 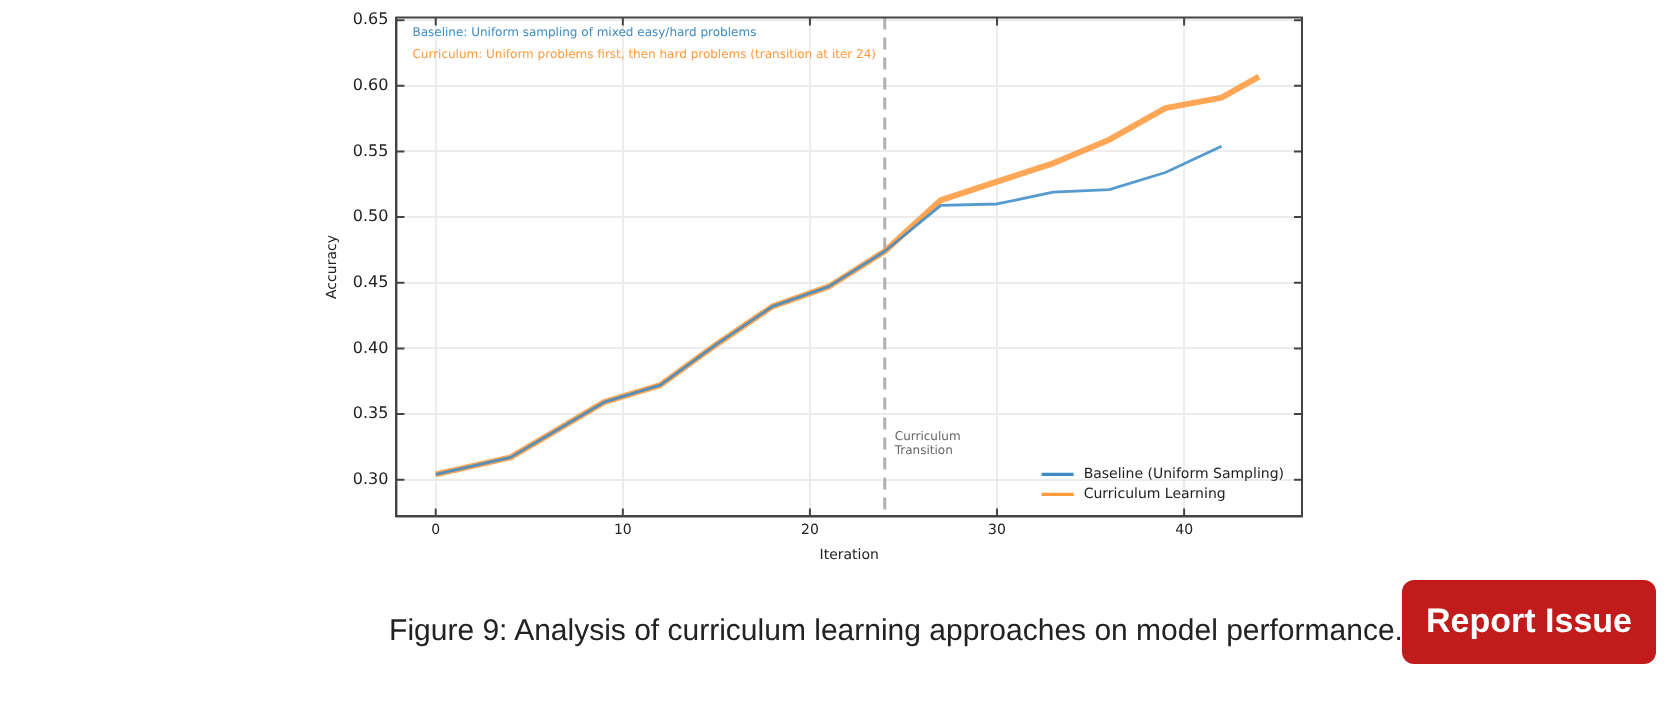 What do you see at coordinates (370, 347) in the screenshot?
I see `y-tick-label: 0.40` at bounding box center [370, 347].